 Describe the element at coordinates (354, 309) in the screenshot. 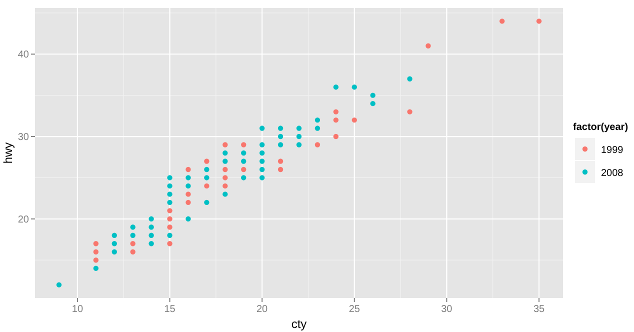

I see `x-tick-label: 25` at that location.